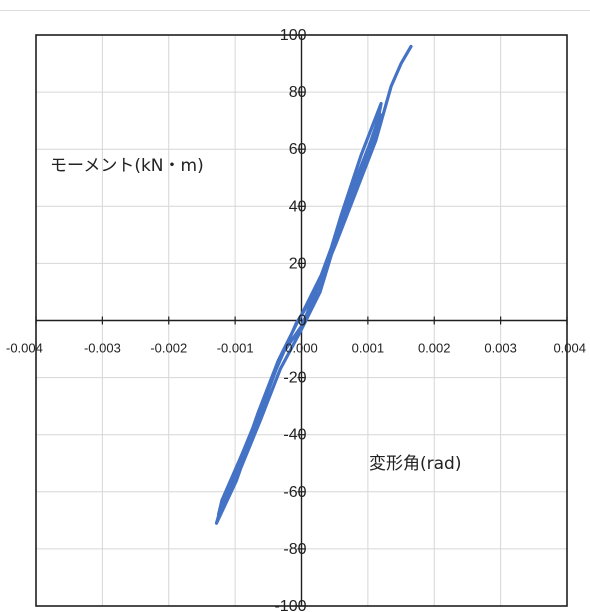  Describe the element at coordinates (24, 348) in the screenshot. I see `x-tick-label: -0.004` at that location.